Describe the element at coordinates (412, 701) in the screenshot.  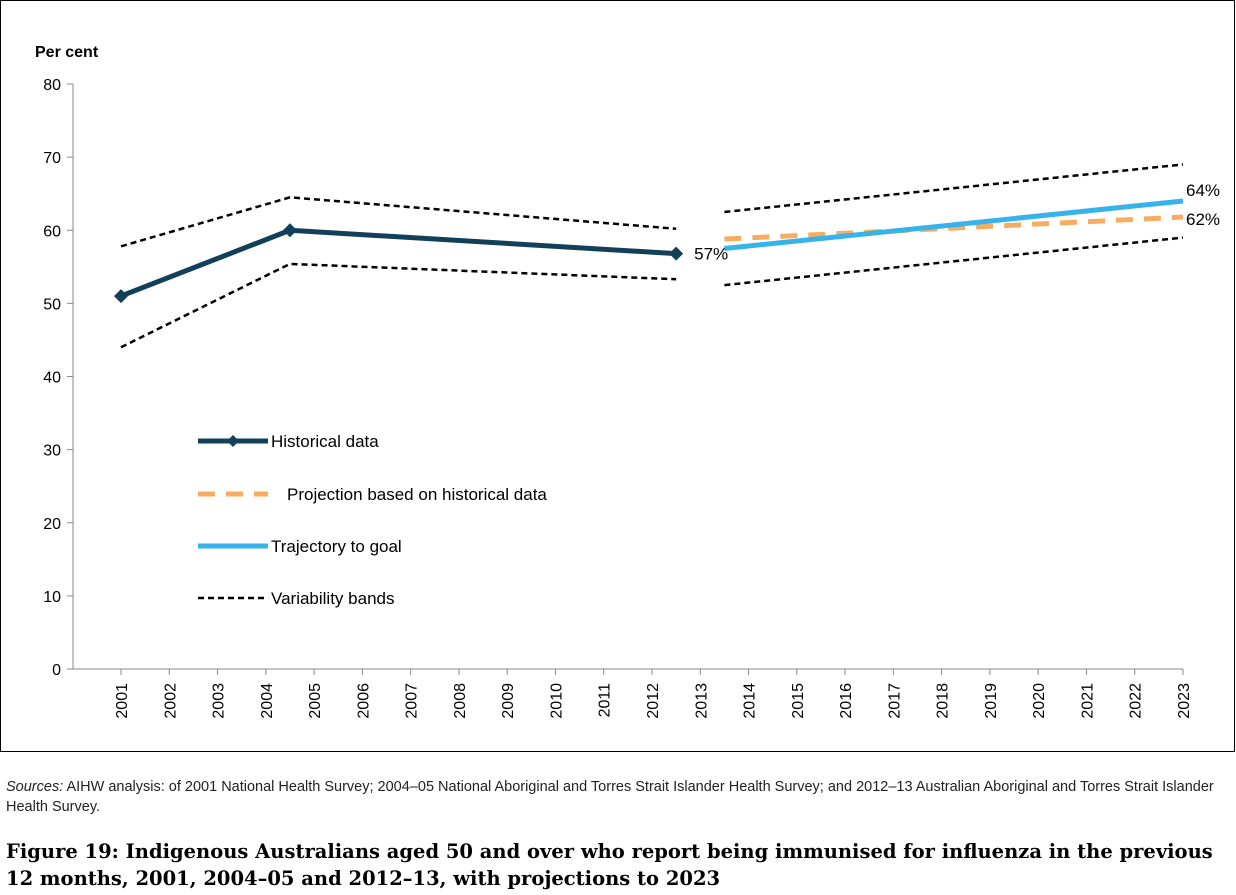
I see `x-tick-label: 2007` at that location.